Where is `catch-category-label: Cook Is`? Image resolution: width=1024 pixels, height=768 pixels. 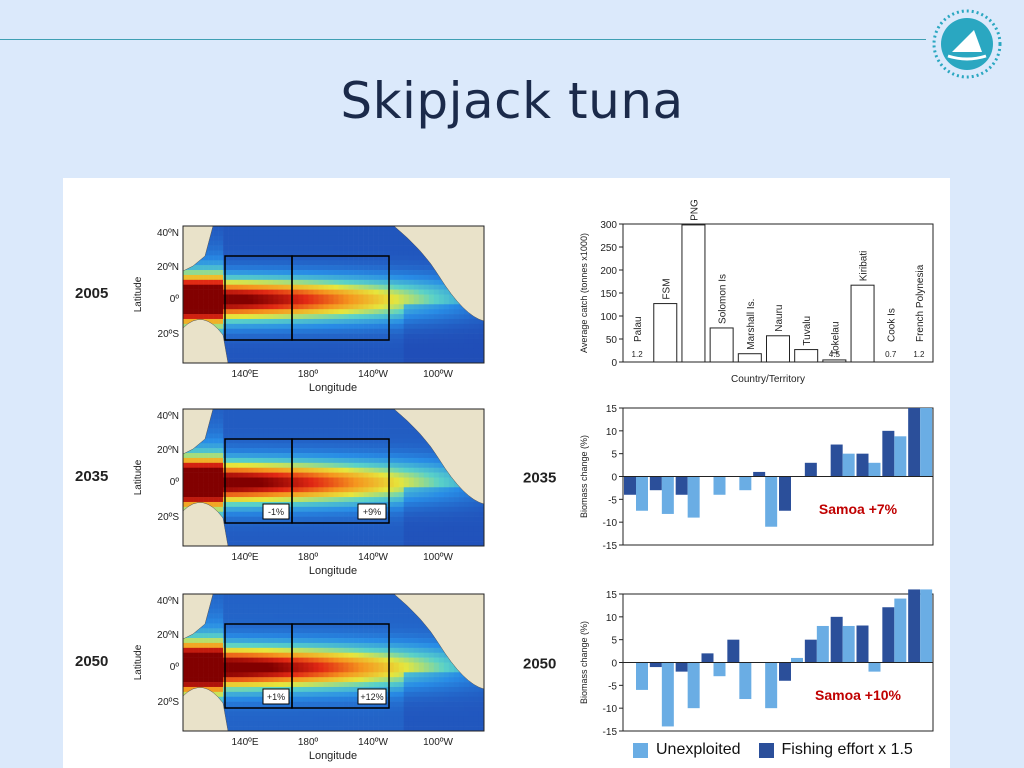
catch-category-label: Cook Is is located at coordinates (892, 325).